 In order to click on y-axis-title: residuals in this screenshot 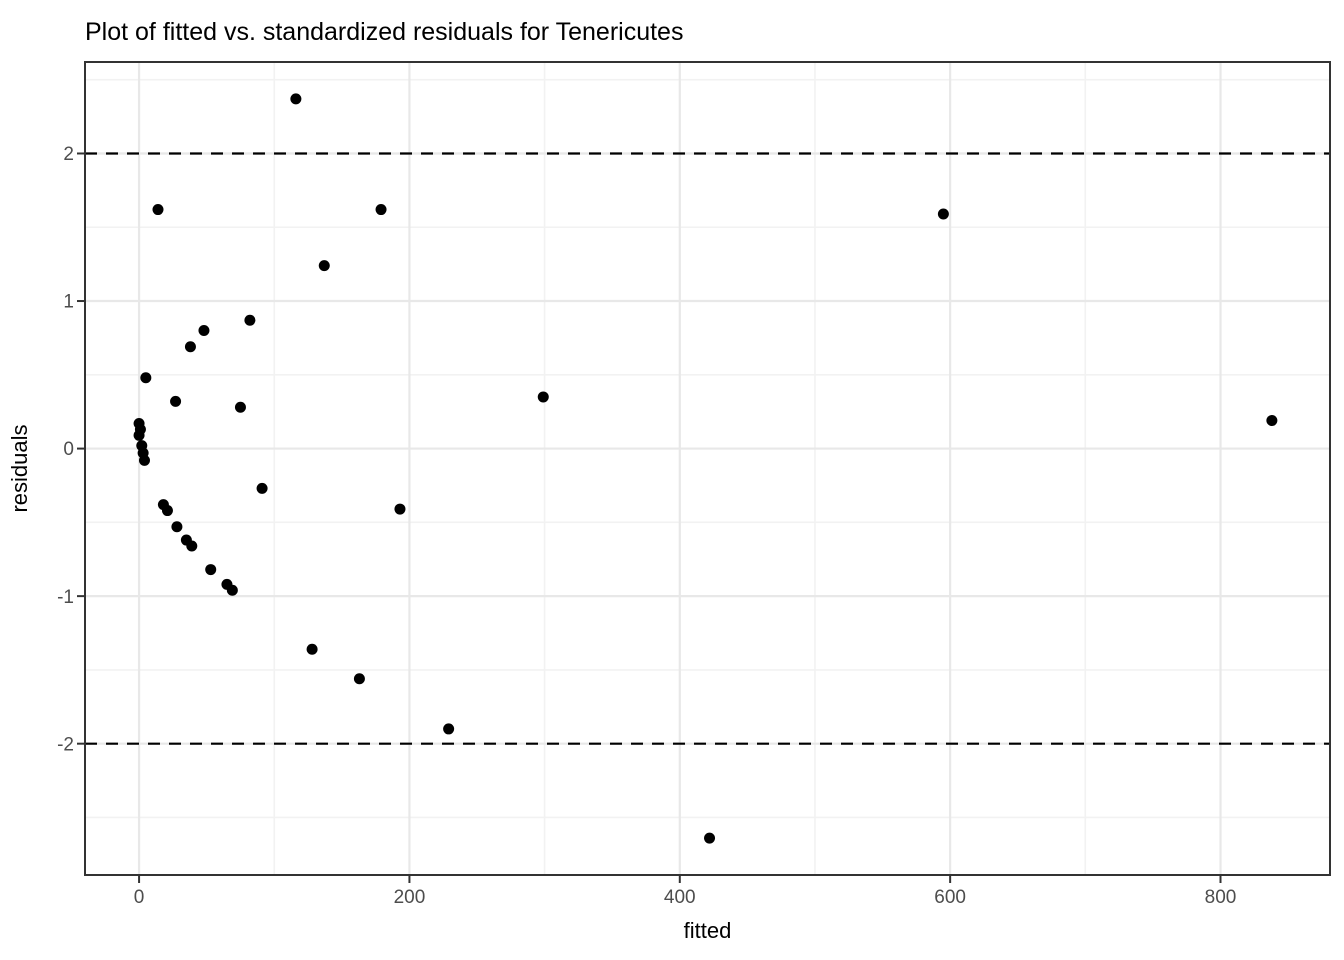, I will do `click(19, 468)`.